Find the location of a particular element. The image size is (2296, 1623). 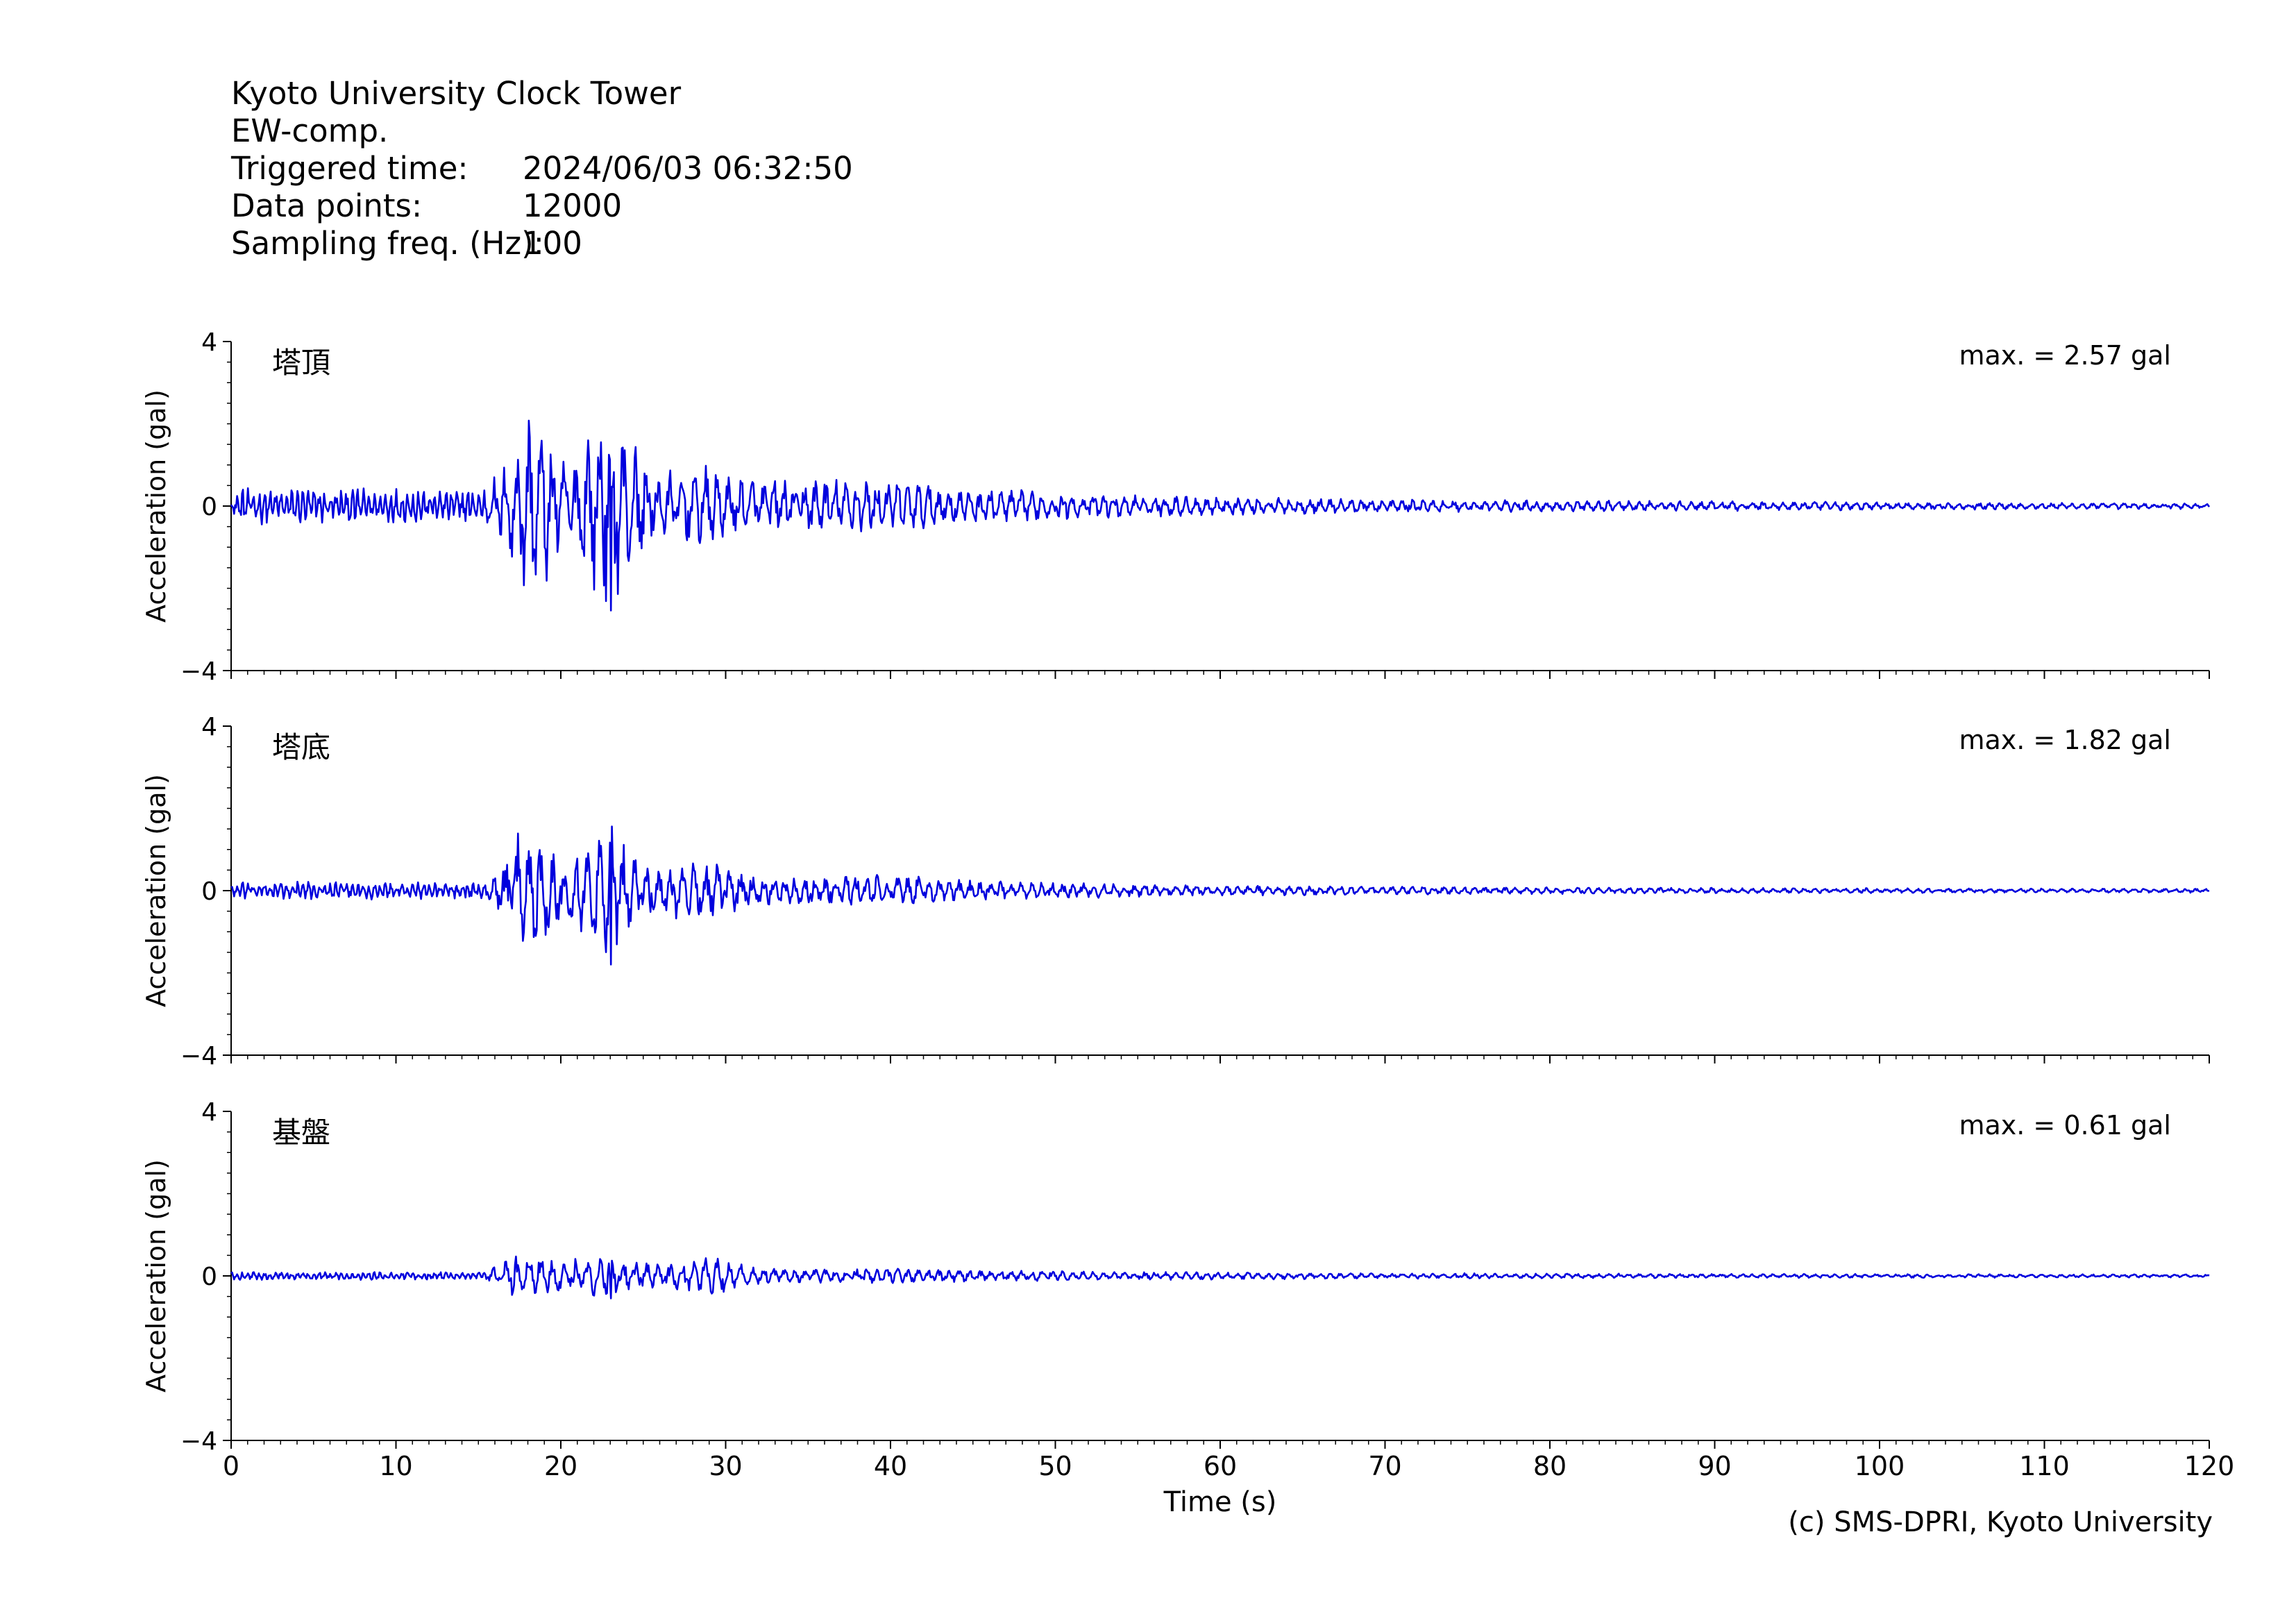

x-tick-label: 30 is located at coordinates (726, 1466).